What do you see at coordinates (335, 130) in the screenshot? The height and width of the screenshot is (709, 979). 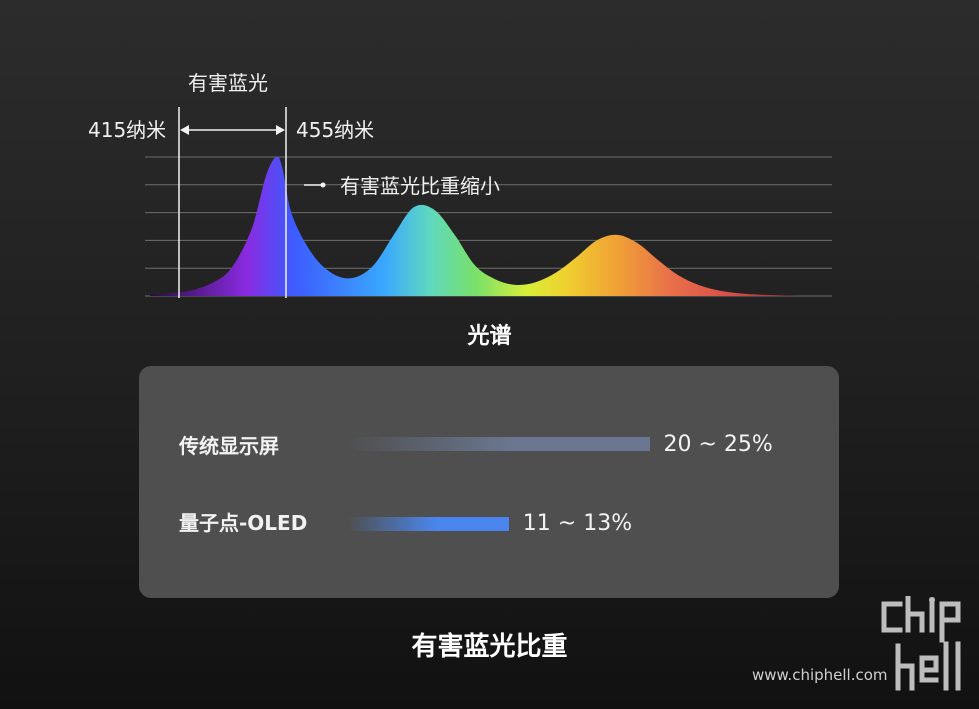 I see `band-end-label: 455纳米` at bounding box center [335, 130].